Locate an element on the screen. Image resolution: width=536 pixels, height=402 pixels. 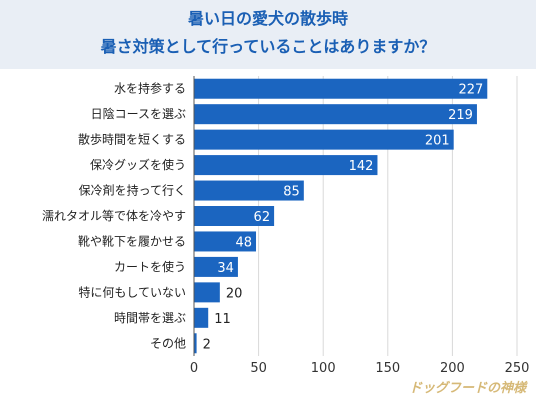
x-tick-label: 250 is located at coordinates (517, 368).